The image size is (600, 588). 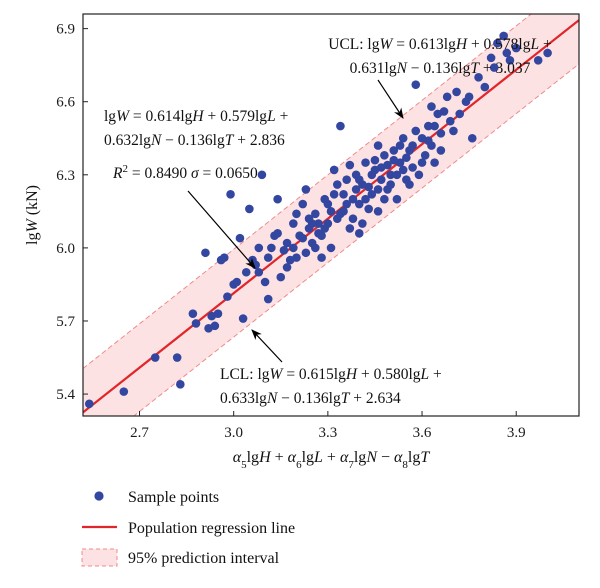 What do you see at coordinates (204, 558) in the screenshot?
I see `legend-label-prediction-interval: 95% prediction interval` at bounding box center [204, 558].